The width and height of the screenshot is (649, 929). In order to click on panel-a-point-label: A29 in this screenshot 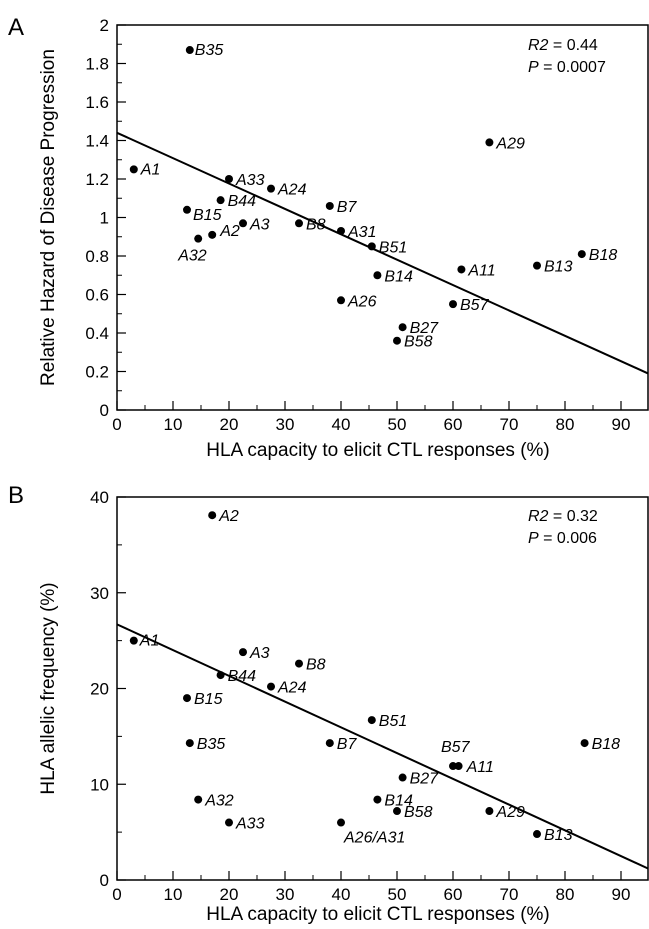, I will do `click(510, 143)`.